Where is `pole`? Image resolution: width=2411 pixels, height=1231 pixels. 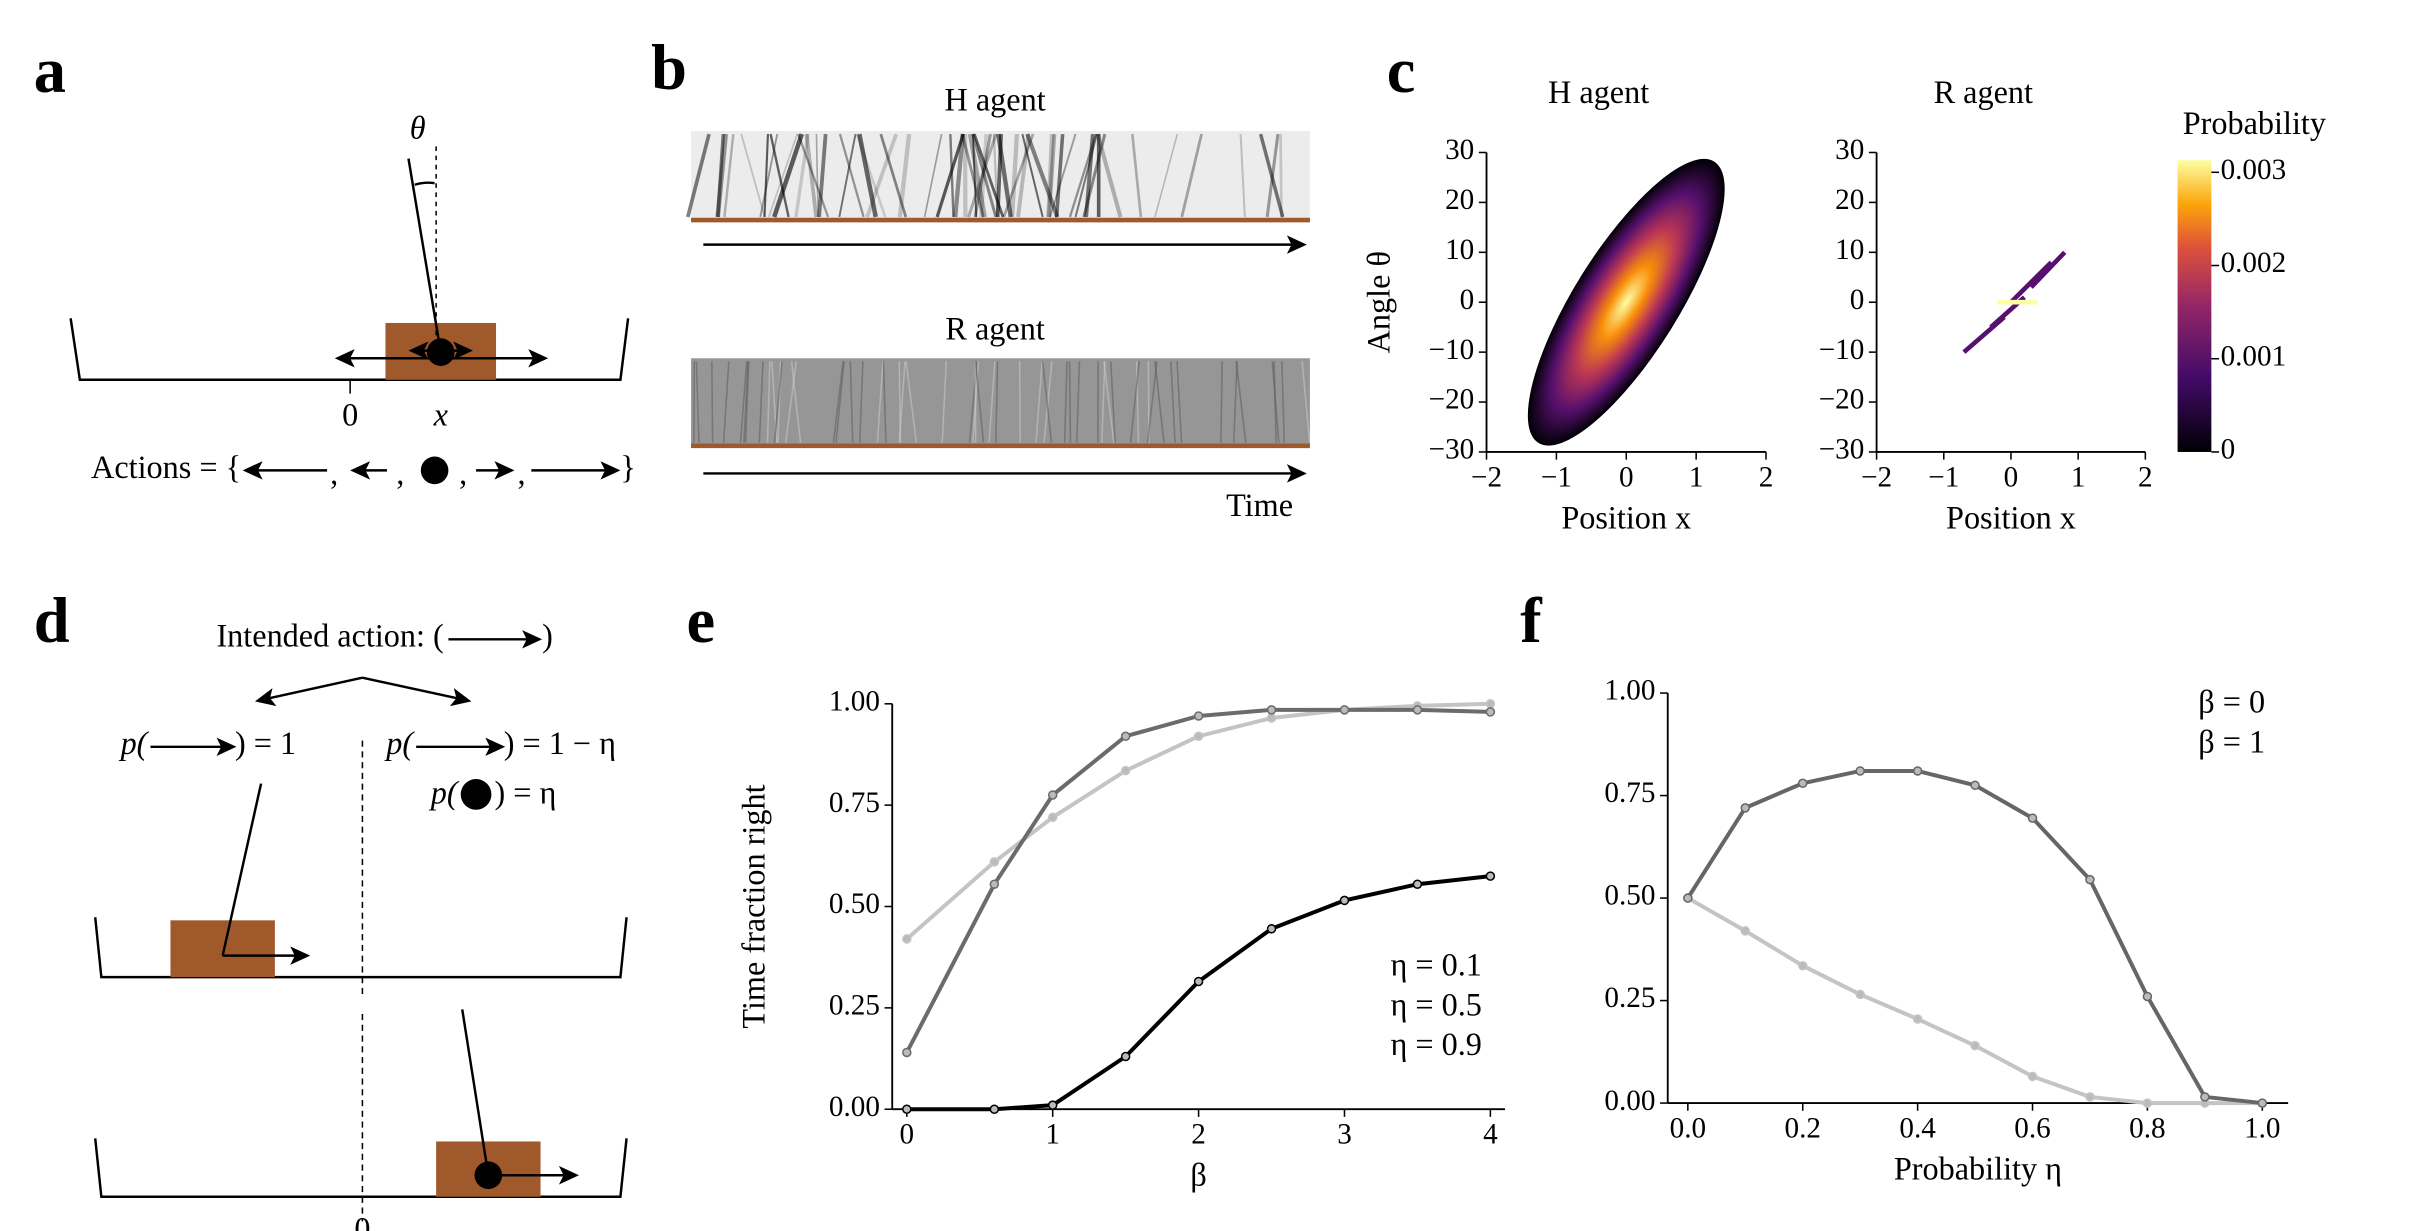
pole is located at coordinates (242, 869).